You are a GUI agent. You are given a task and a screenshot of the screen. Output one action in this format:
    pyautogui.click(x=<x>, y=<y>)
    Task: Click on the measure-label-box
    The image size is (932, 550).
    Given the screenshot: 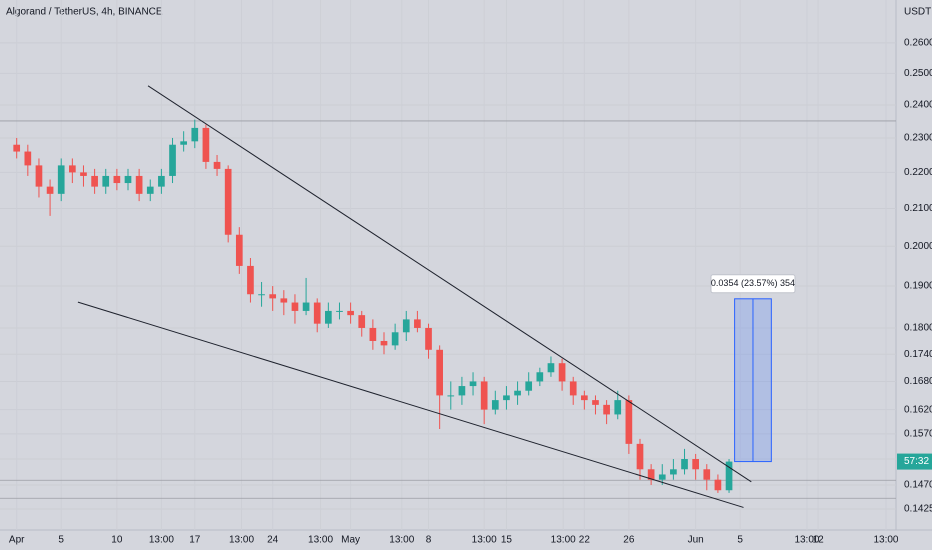 What is the action you would take?
    pyautogui.click(x=753, y=284)
    